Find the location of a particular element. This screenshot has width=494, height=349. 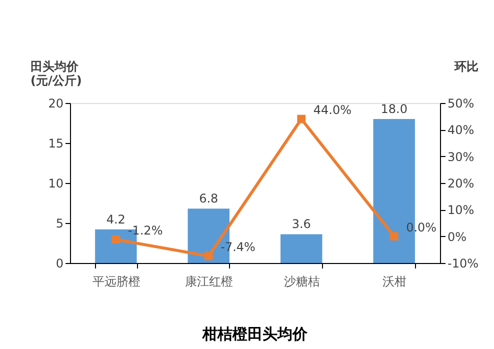

y2-axis-title: 环比 is located at coordinates (466, 67).